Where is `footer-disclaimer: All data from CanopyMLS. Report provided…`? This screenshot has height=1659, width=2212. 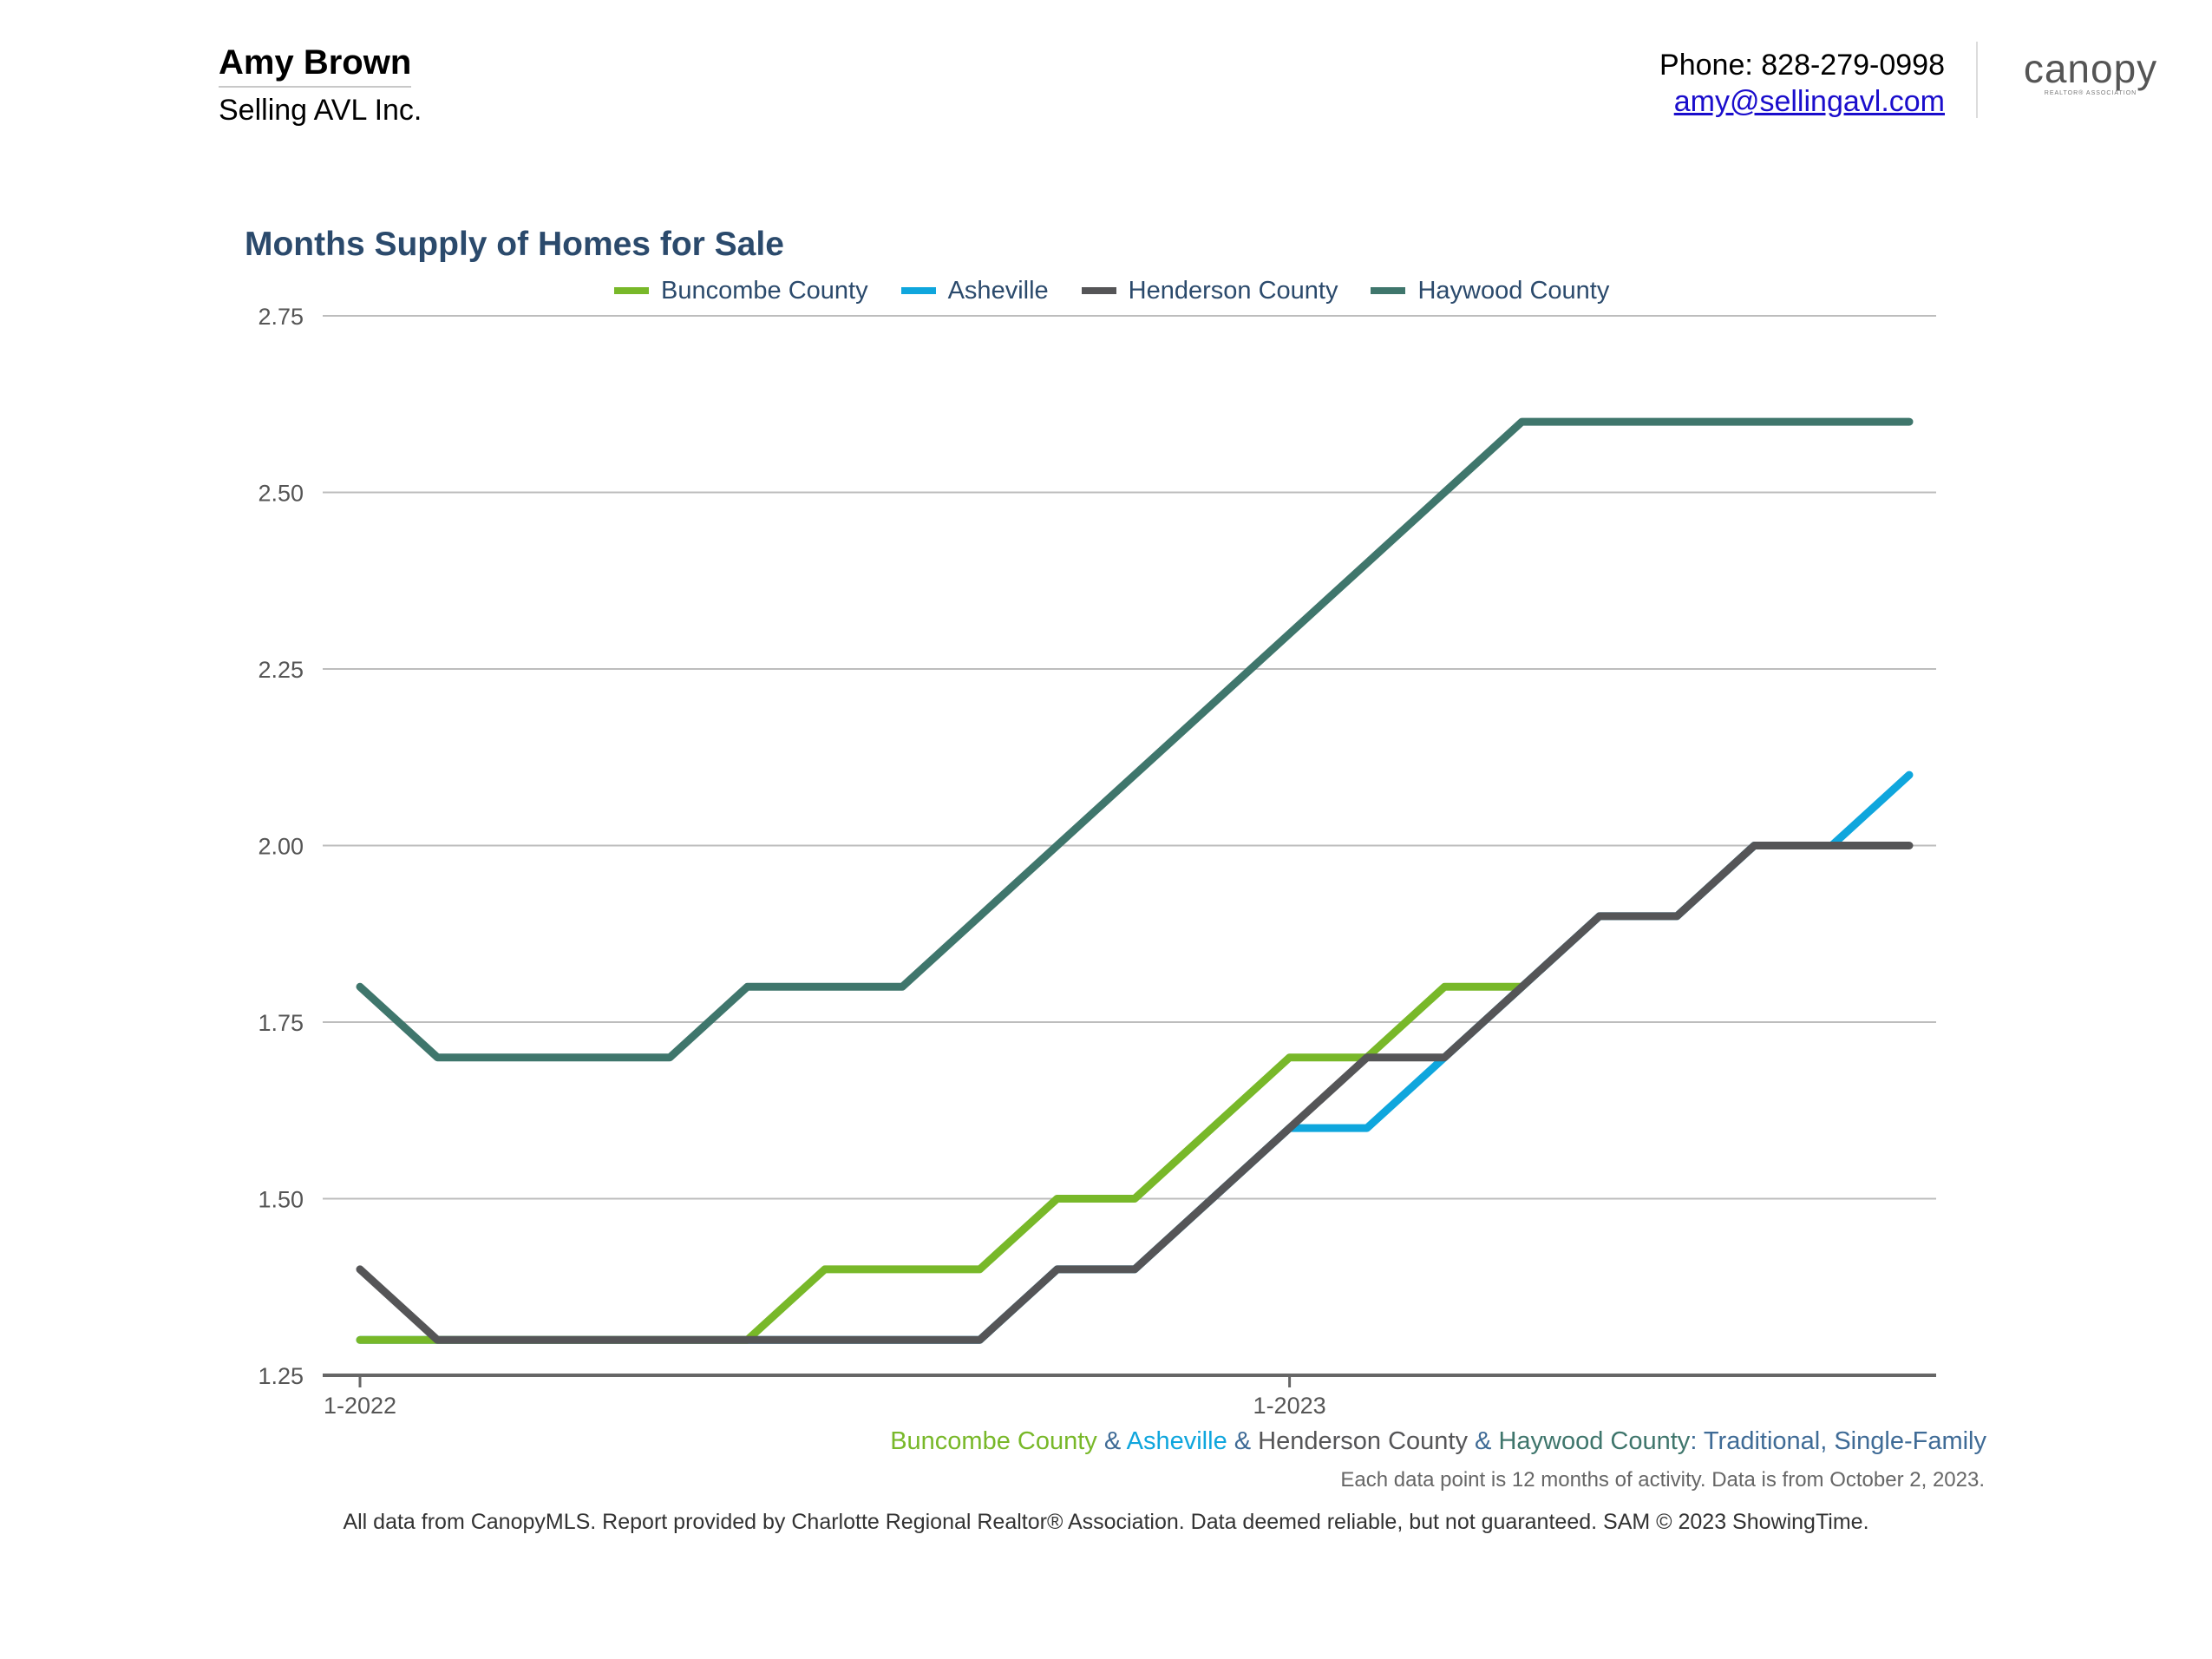 footer-disclaimer: All data from CanopyMLS. Report provided… is located at coordinates (1106, 1522).